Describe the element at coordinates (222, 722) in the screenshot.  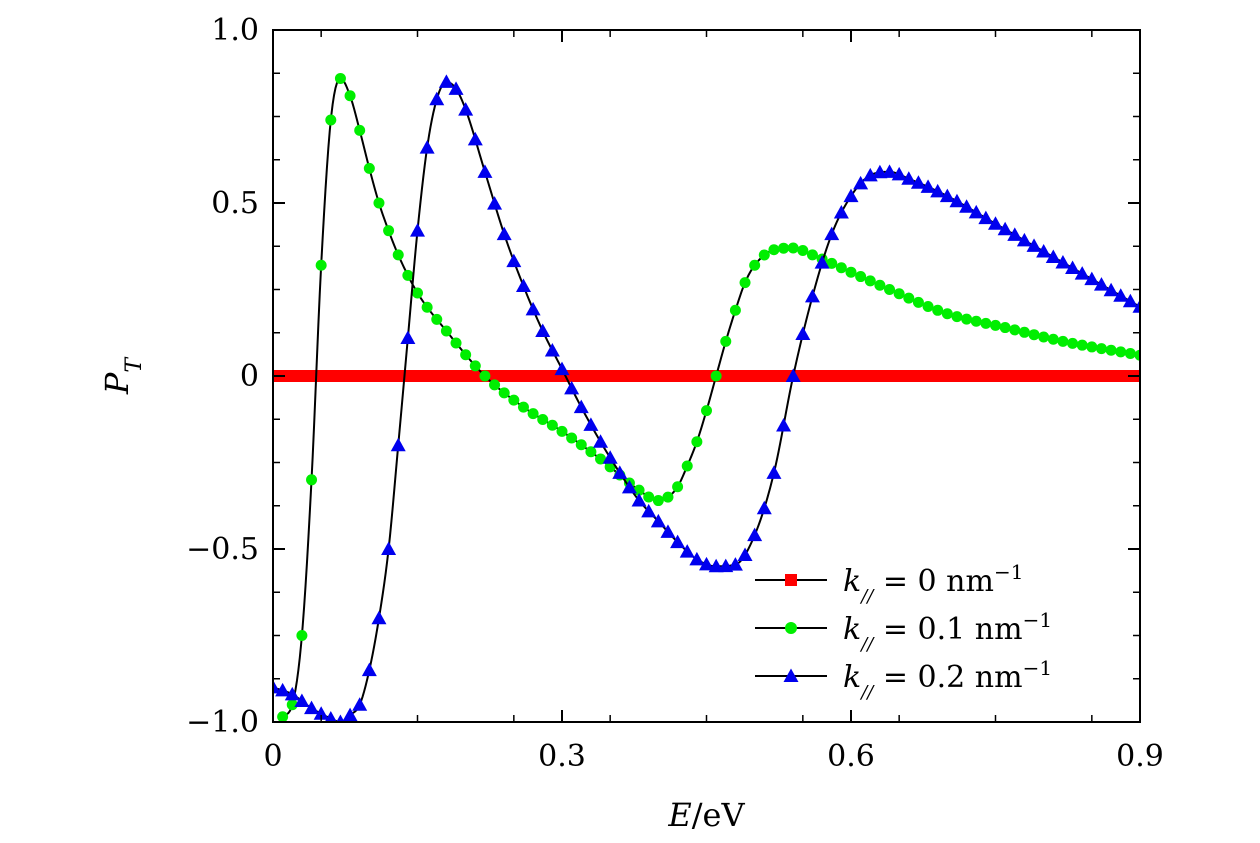
I see `y-tick-label: −1.0` at that location.